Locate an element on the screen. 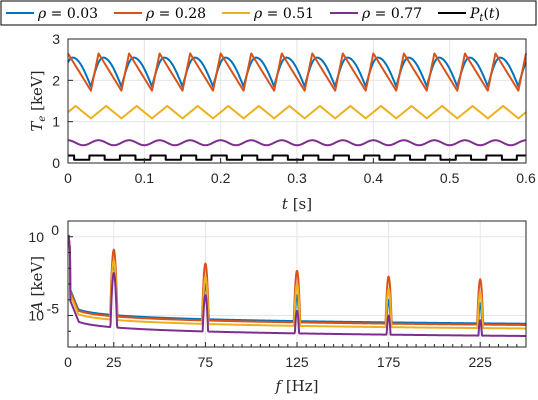 The width and height of the screenshot is (538, 400). top-xtick-label: 0.4 is located at coordinates (374, 178).